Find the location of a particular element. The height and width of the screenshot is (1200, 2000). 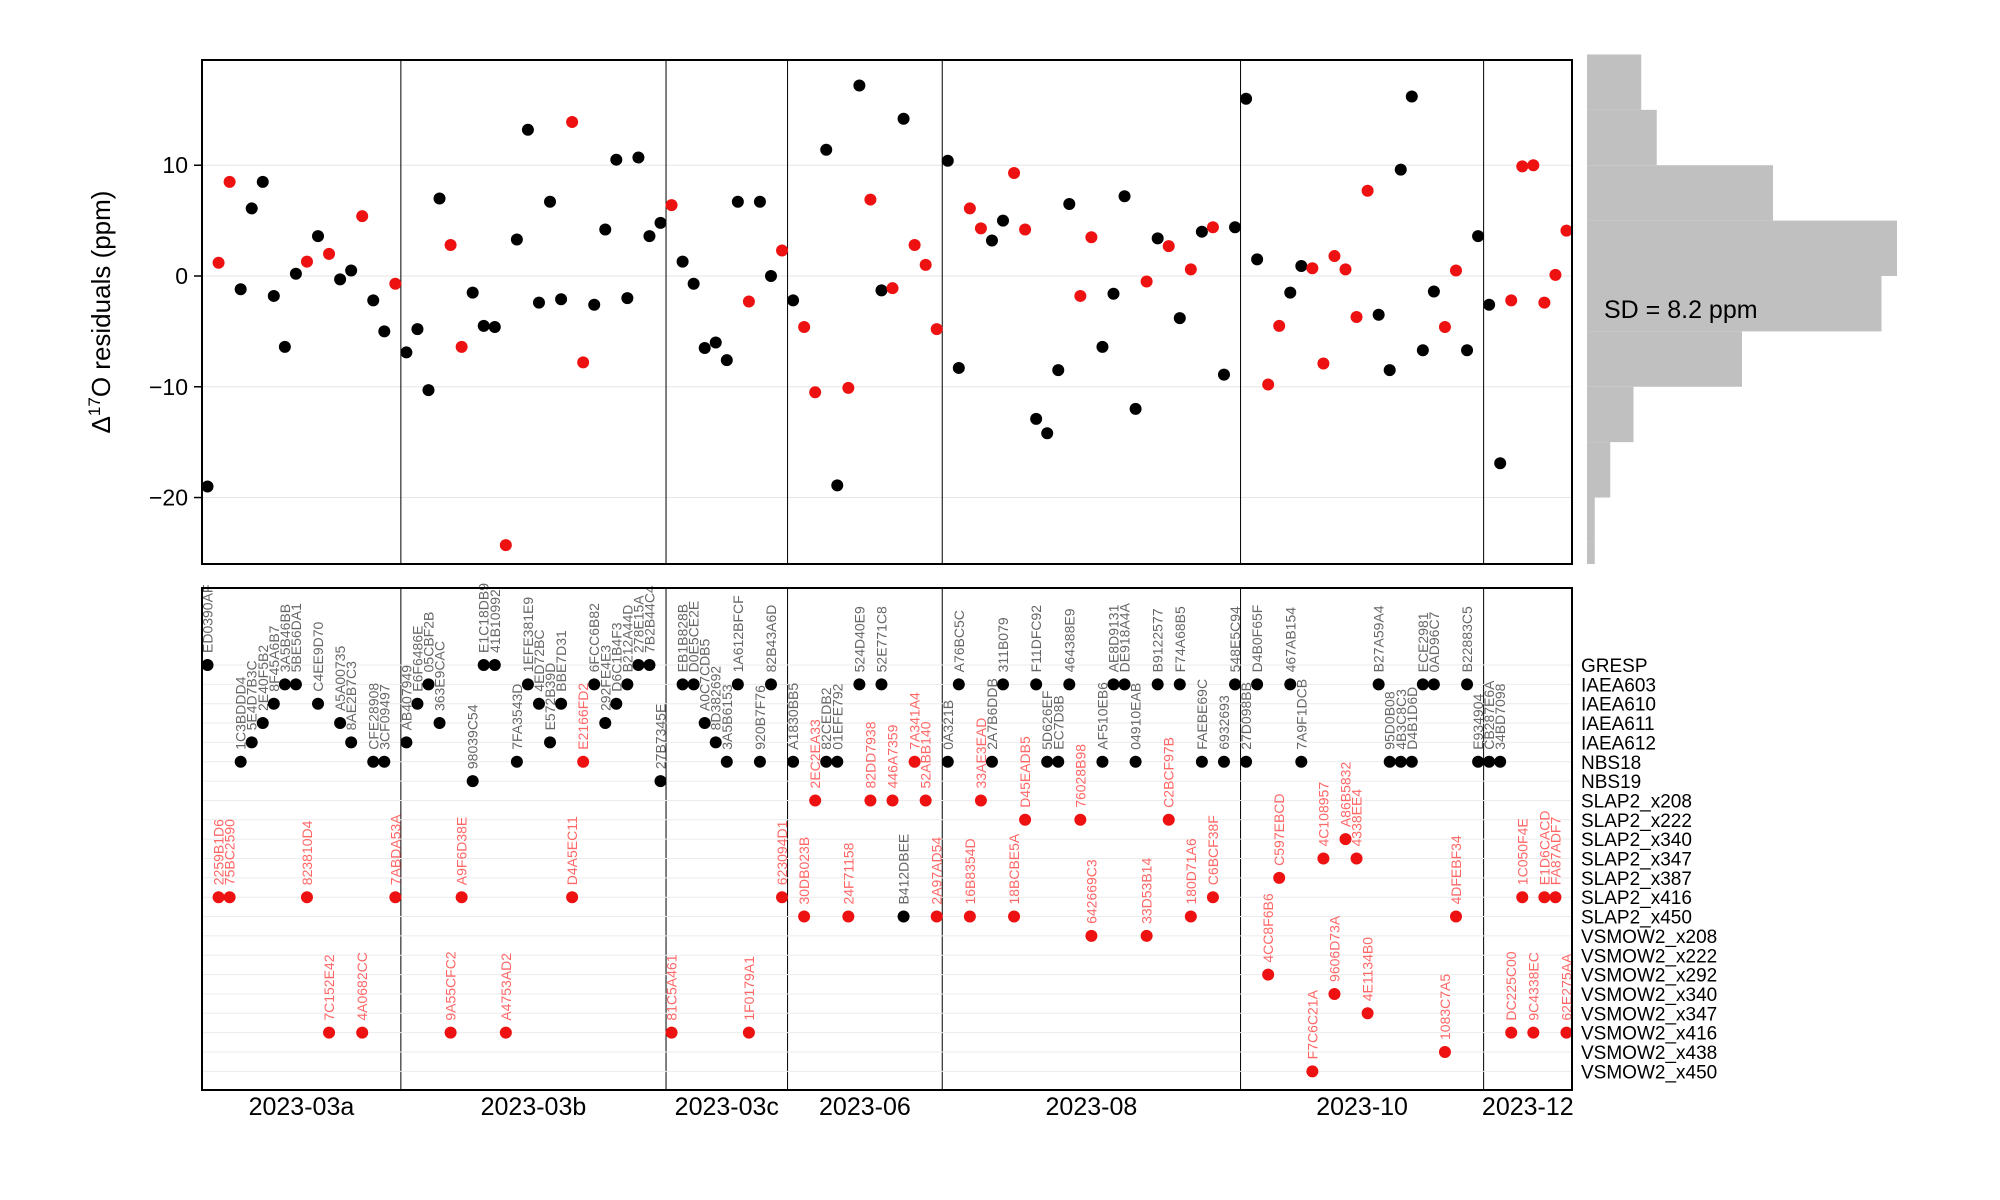

sample-id-label: 642669C3 is located at coordinates (1091, 891).